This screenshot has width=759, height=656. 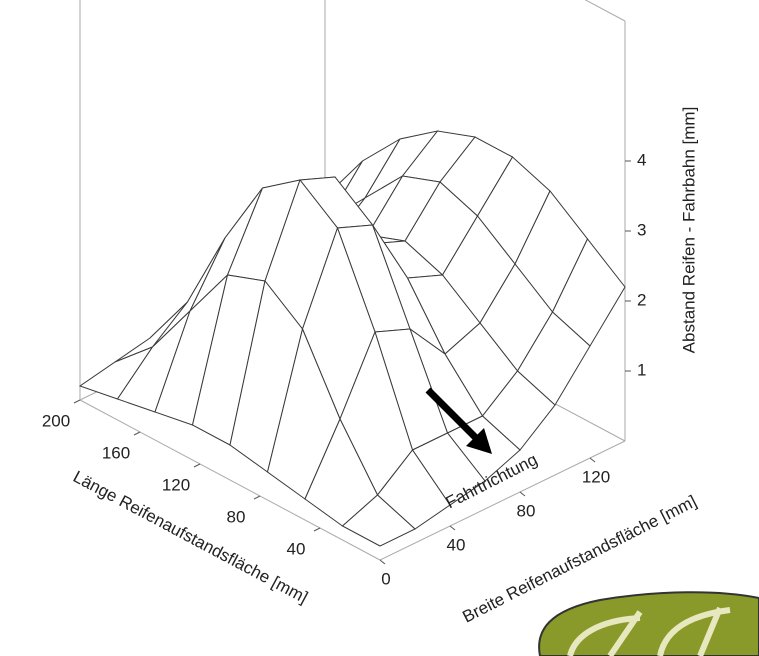 What do you see at coordinates (641, 369) in the screenshot?
I see `z-tick-label: 1` at bounding box center [641, 369].